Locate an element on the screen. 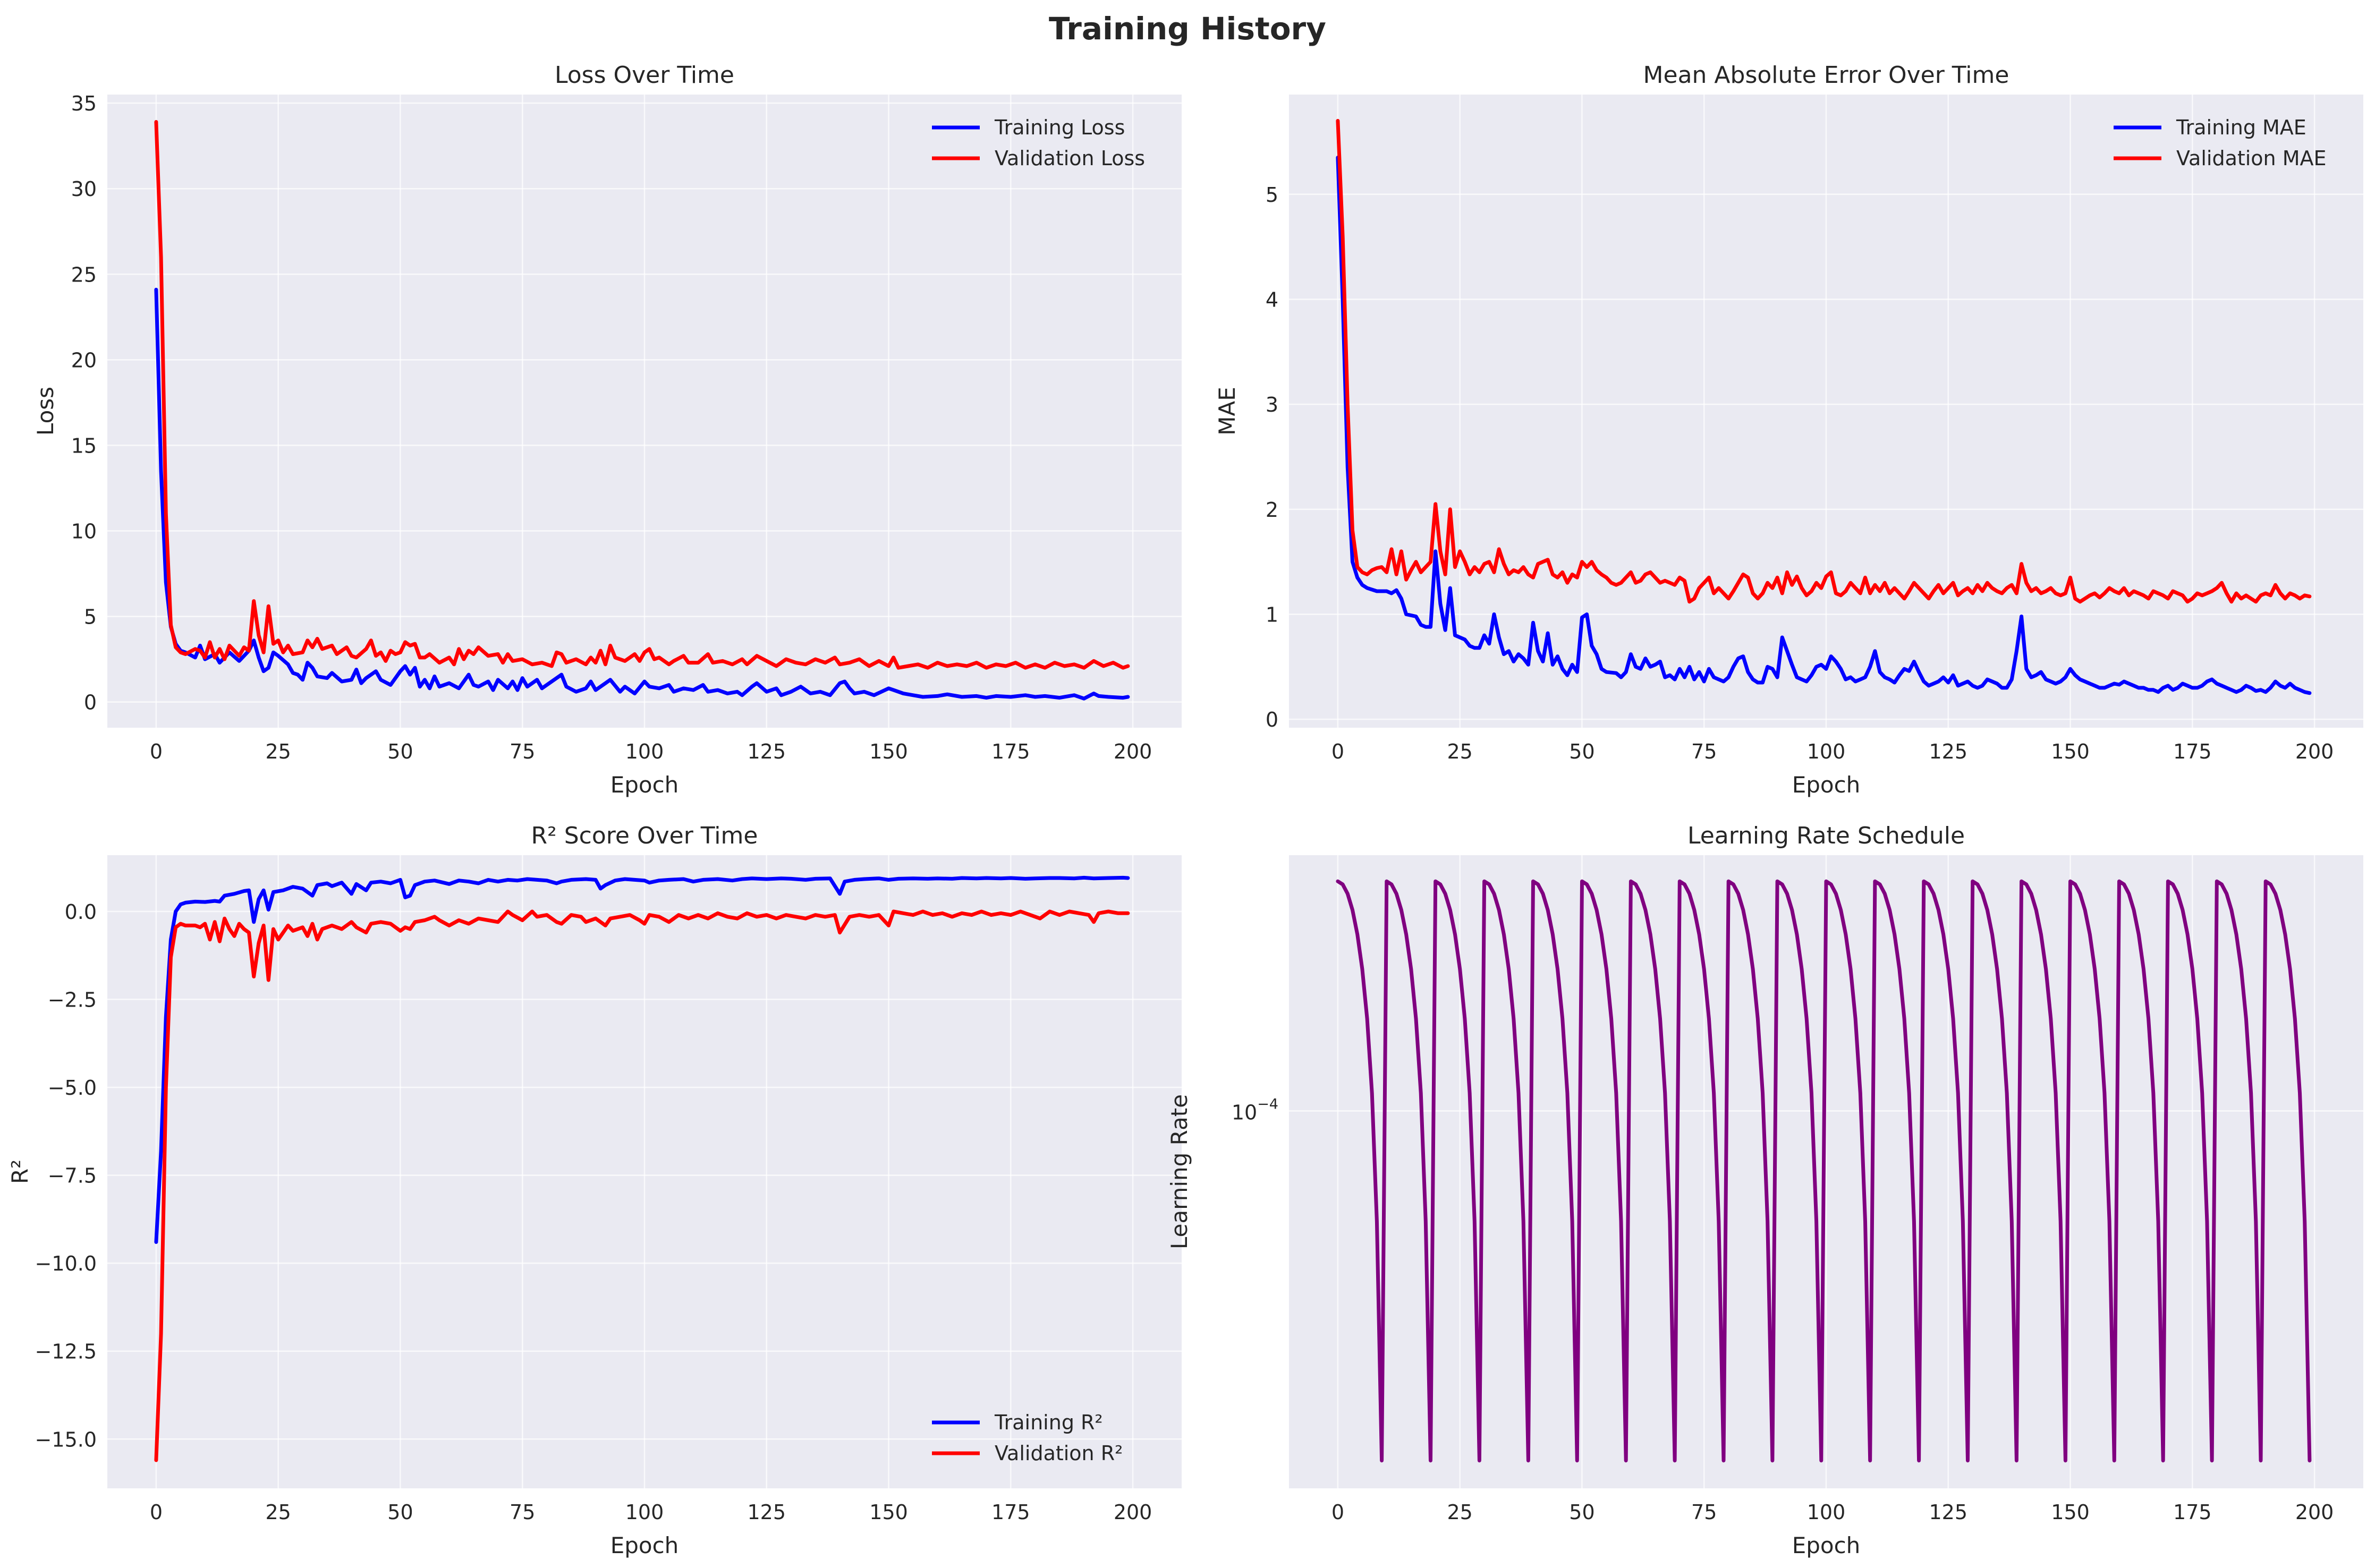  y-tick-label: 10−4 is located at coordinates (1255, 1110).